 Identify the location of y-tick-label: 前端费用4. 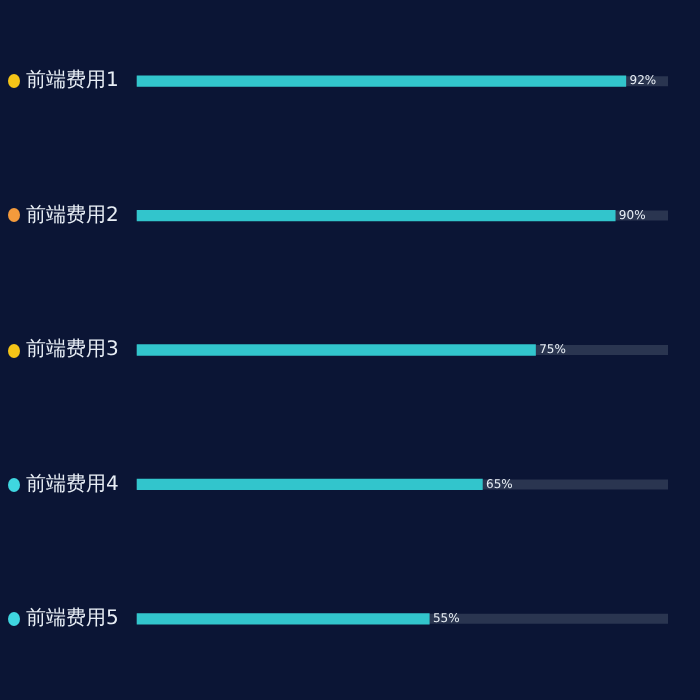
(72, 483).